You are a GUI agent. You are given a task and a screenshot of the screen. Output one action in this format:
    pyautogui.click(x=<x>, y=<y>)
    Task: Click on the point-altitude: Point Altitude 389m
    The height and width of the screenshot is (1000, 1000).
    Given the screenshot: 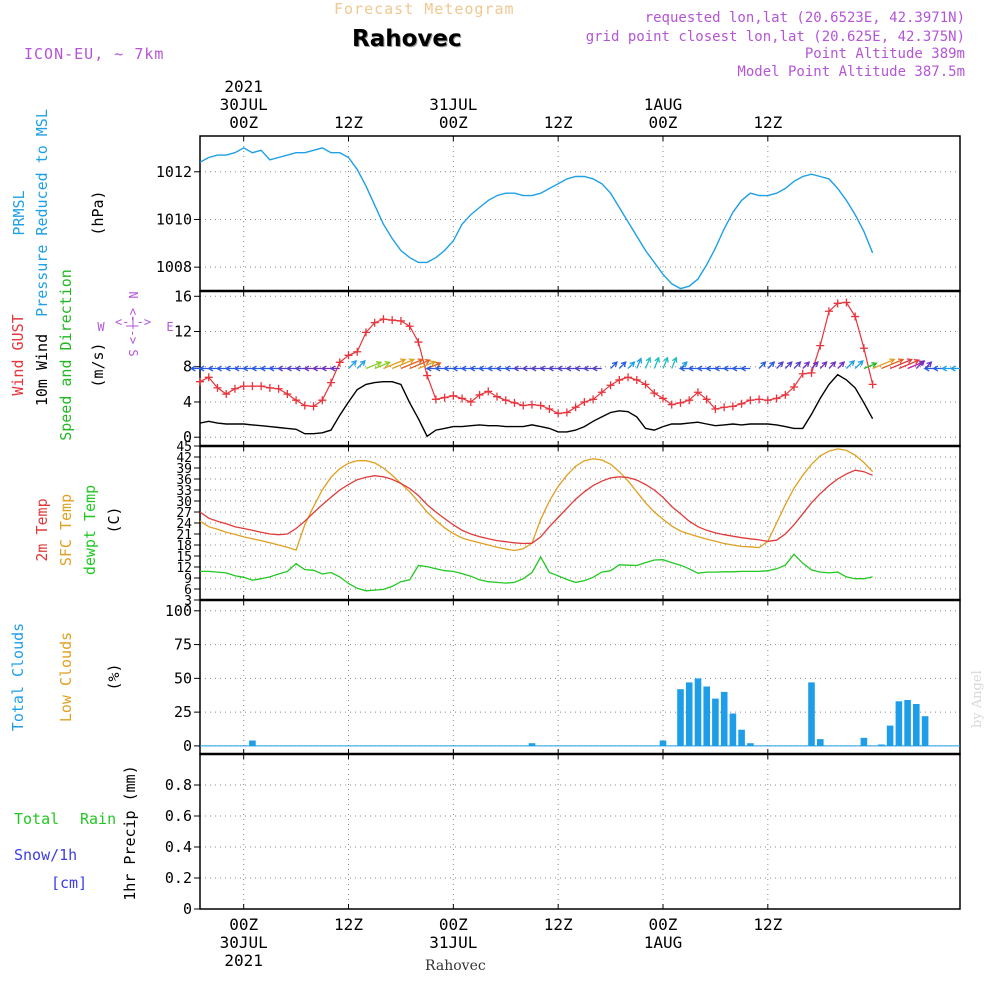 What is the action you would take?
    pyautogui.click(x=884, y=54)
    